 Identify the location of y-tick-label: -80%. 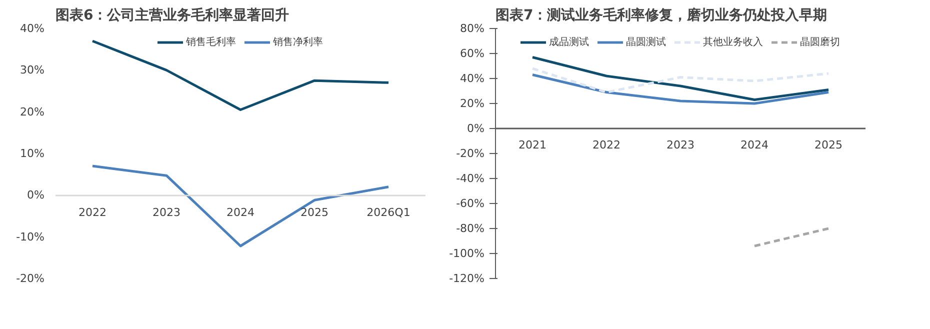
(470, 228).